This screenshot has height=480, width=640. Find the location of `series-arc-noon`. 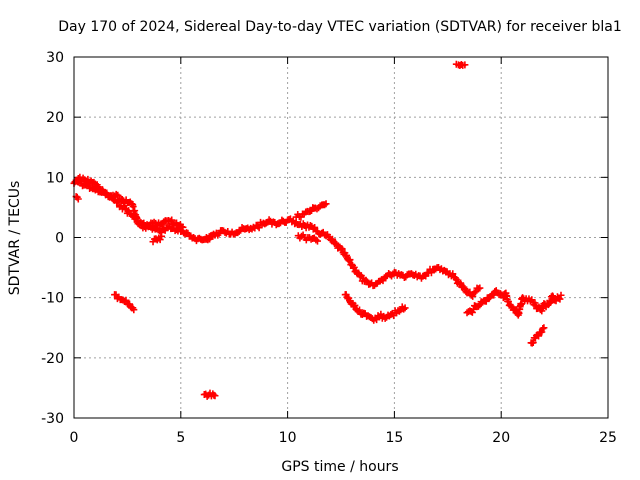

series-arc-noon is located at coordinates (375, 307).